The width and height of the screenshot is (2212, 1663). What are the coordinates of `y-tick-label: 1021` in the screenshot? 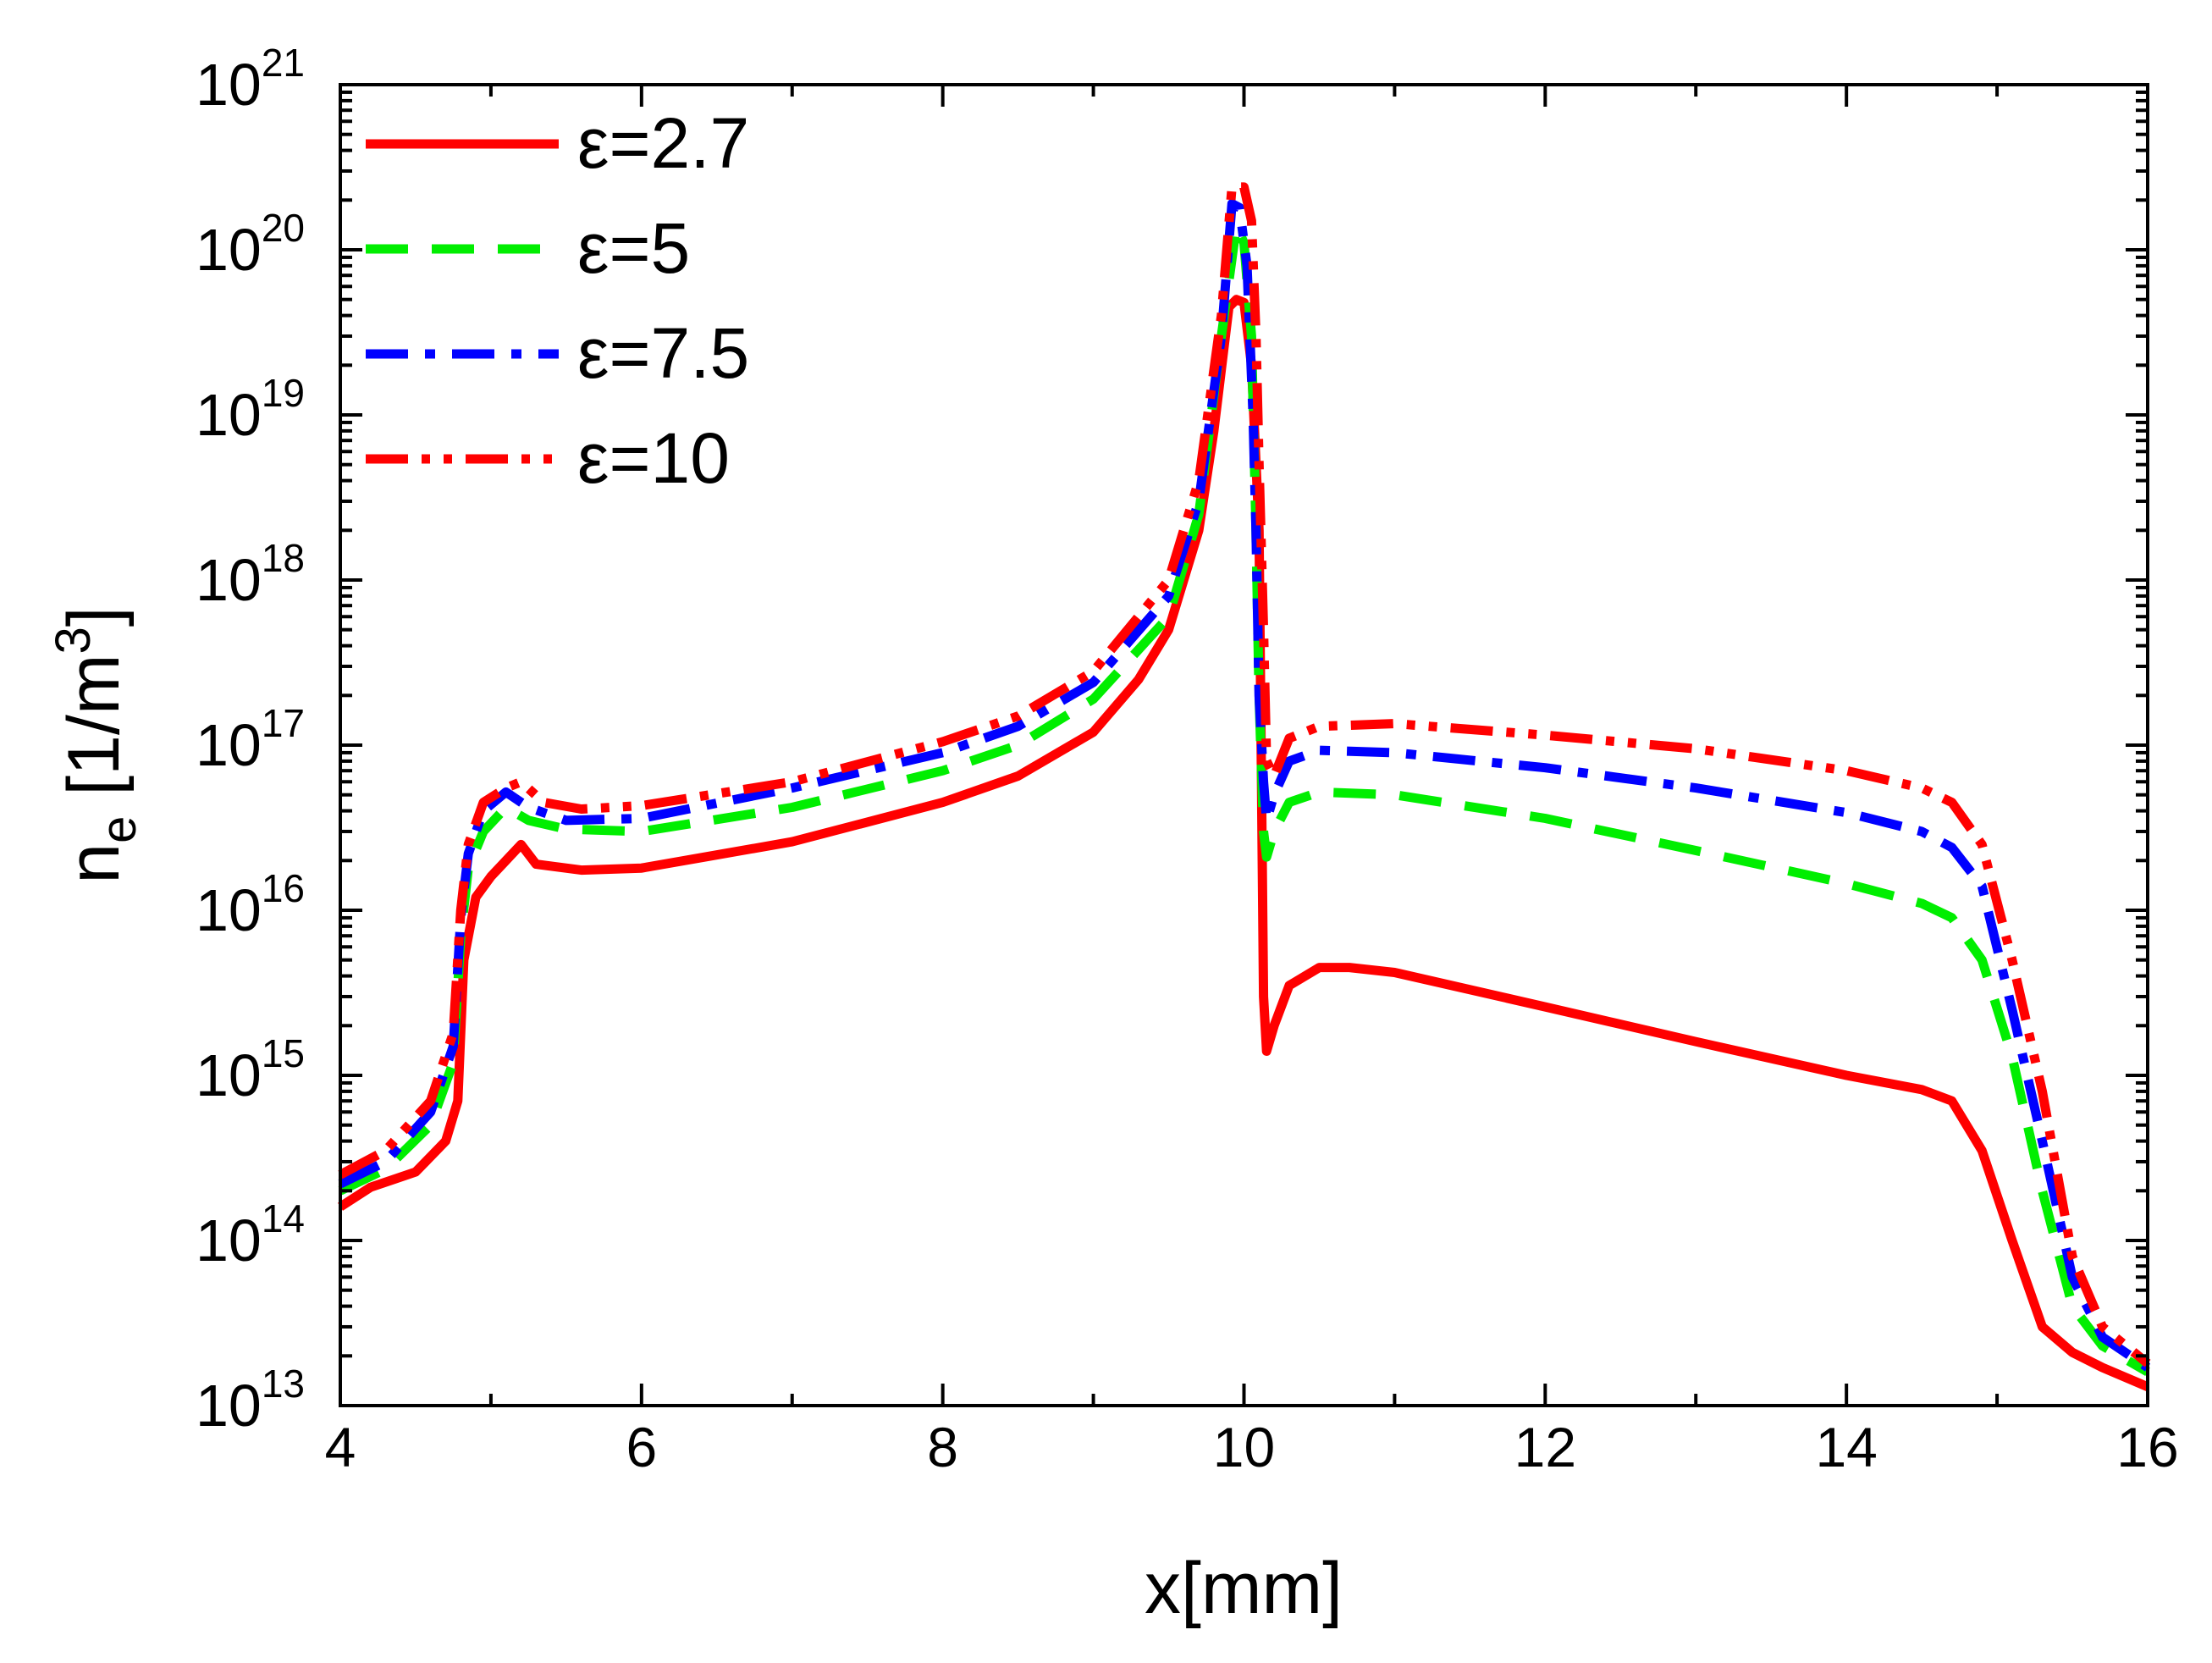 It's located at (250, 79).